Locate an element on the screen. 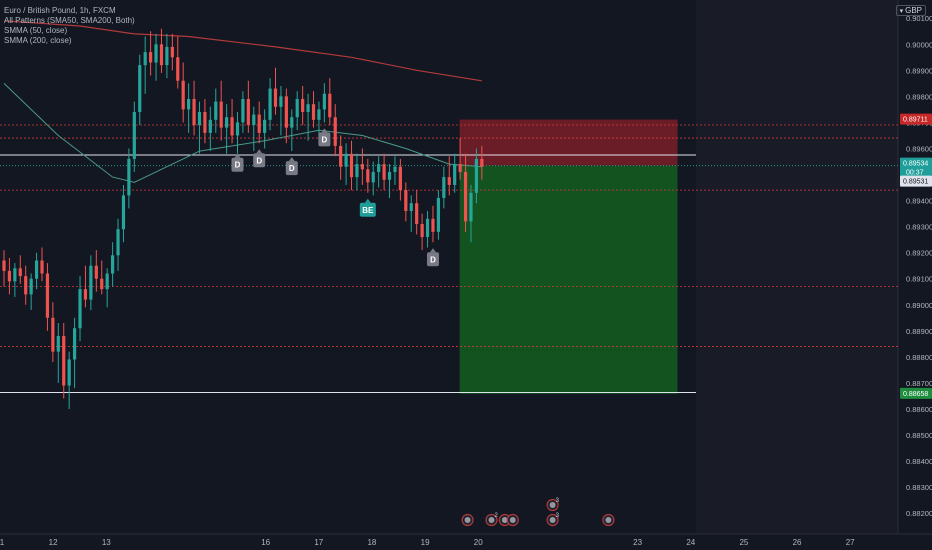 The height and width of the screenshot is (550, 932). price-axis-area is located at coordinates (915, 267).